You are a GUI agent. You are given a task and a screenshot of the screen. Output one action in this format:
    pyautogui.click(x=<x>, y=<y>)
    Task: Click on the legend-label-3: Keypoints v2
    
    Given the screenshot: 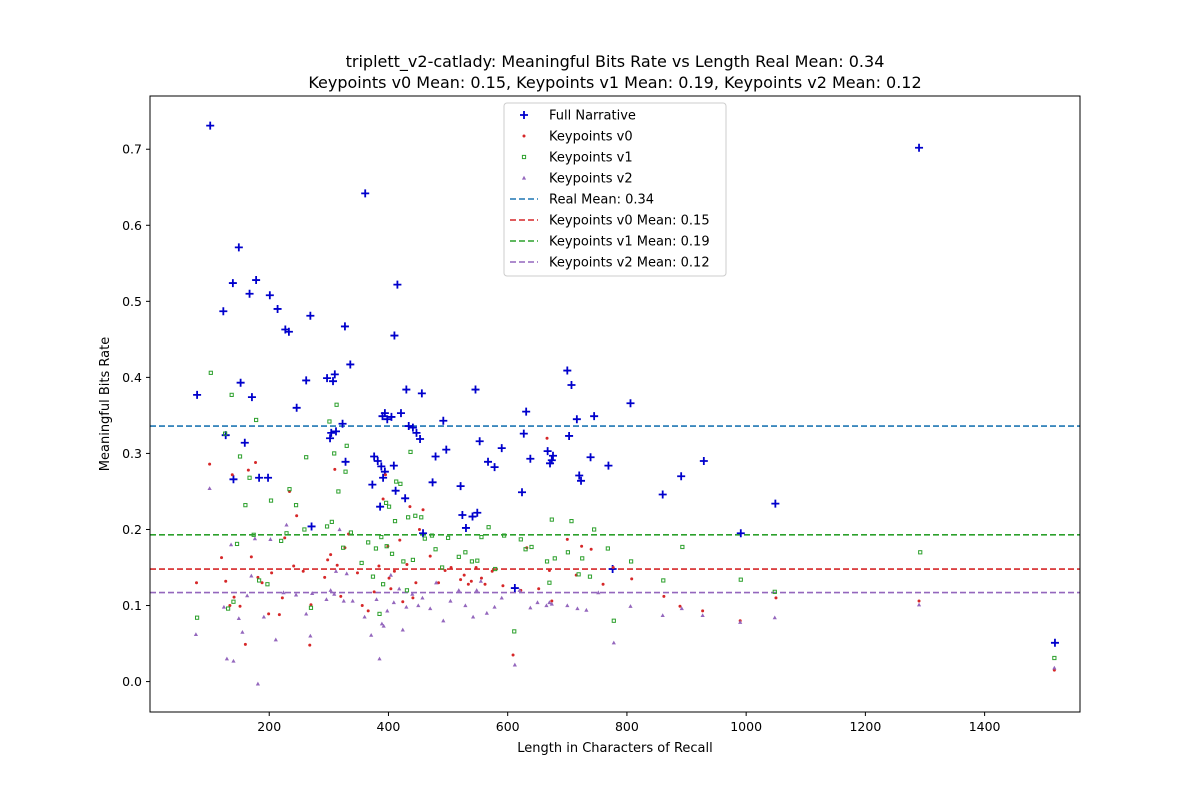 What is the action you would take?
    pyautogui.click(x=591, y=179)
    